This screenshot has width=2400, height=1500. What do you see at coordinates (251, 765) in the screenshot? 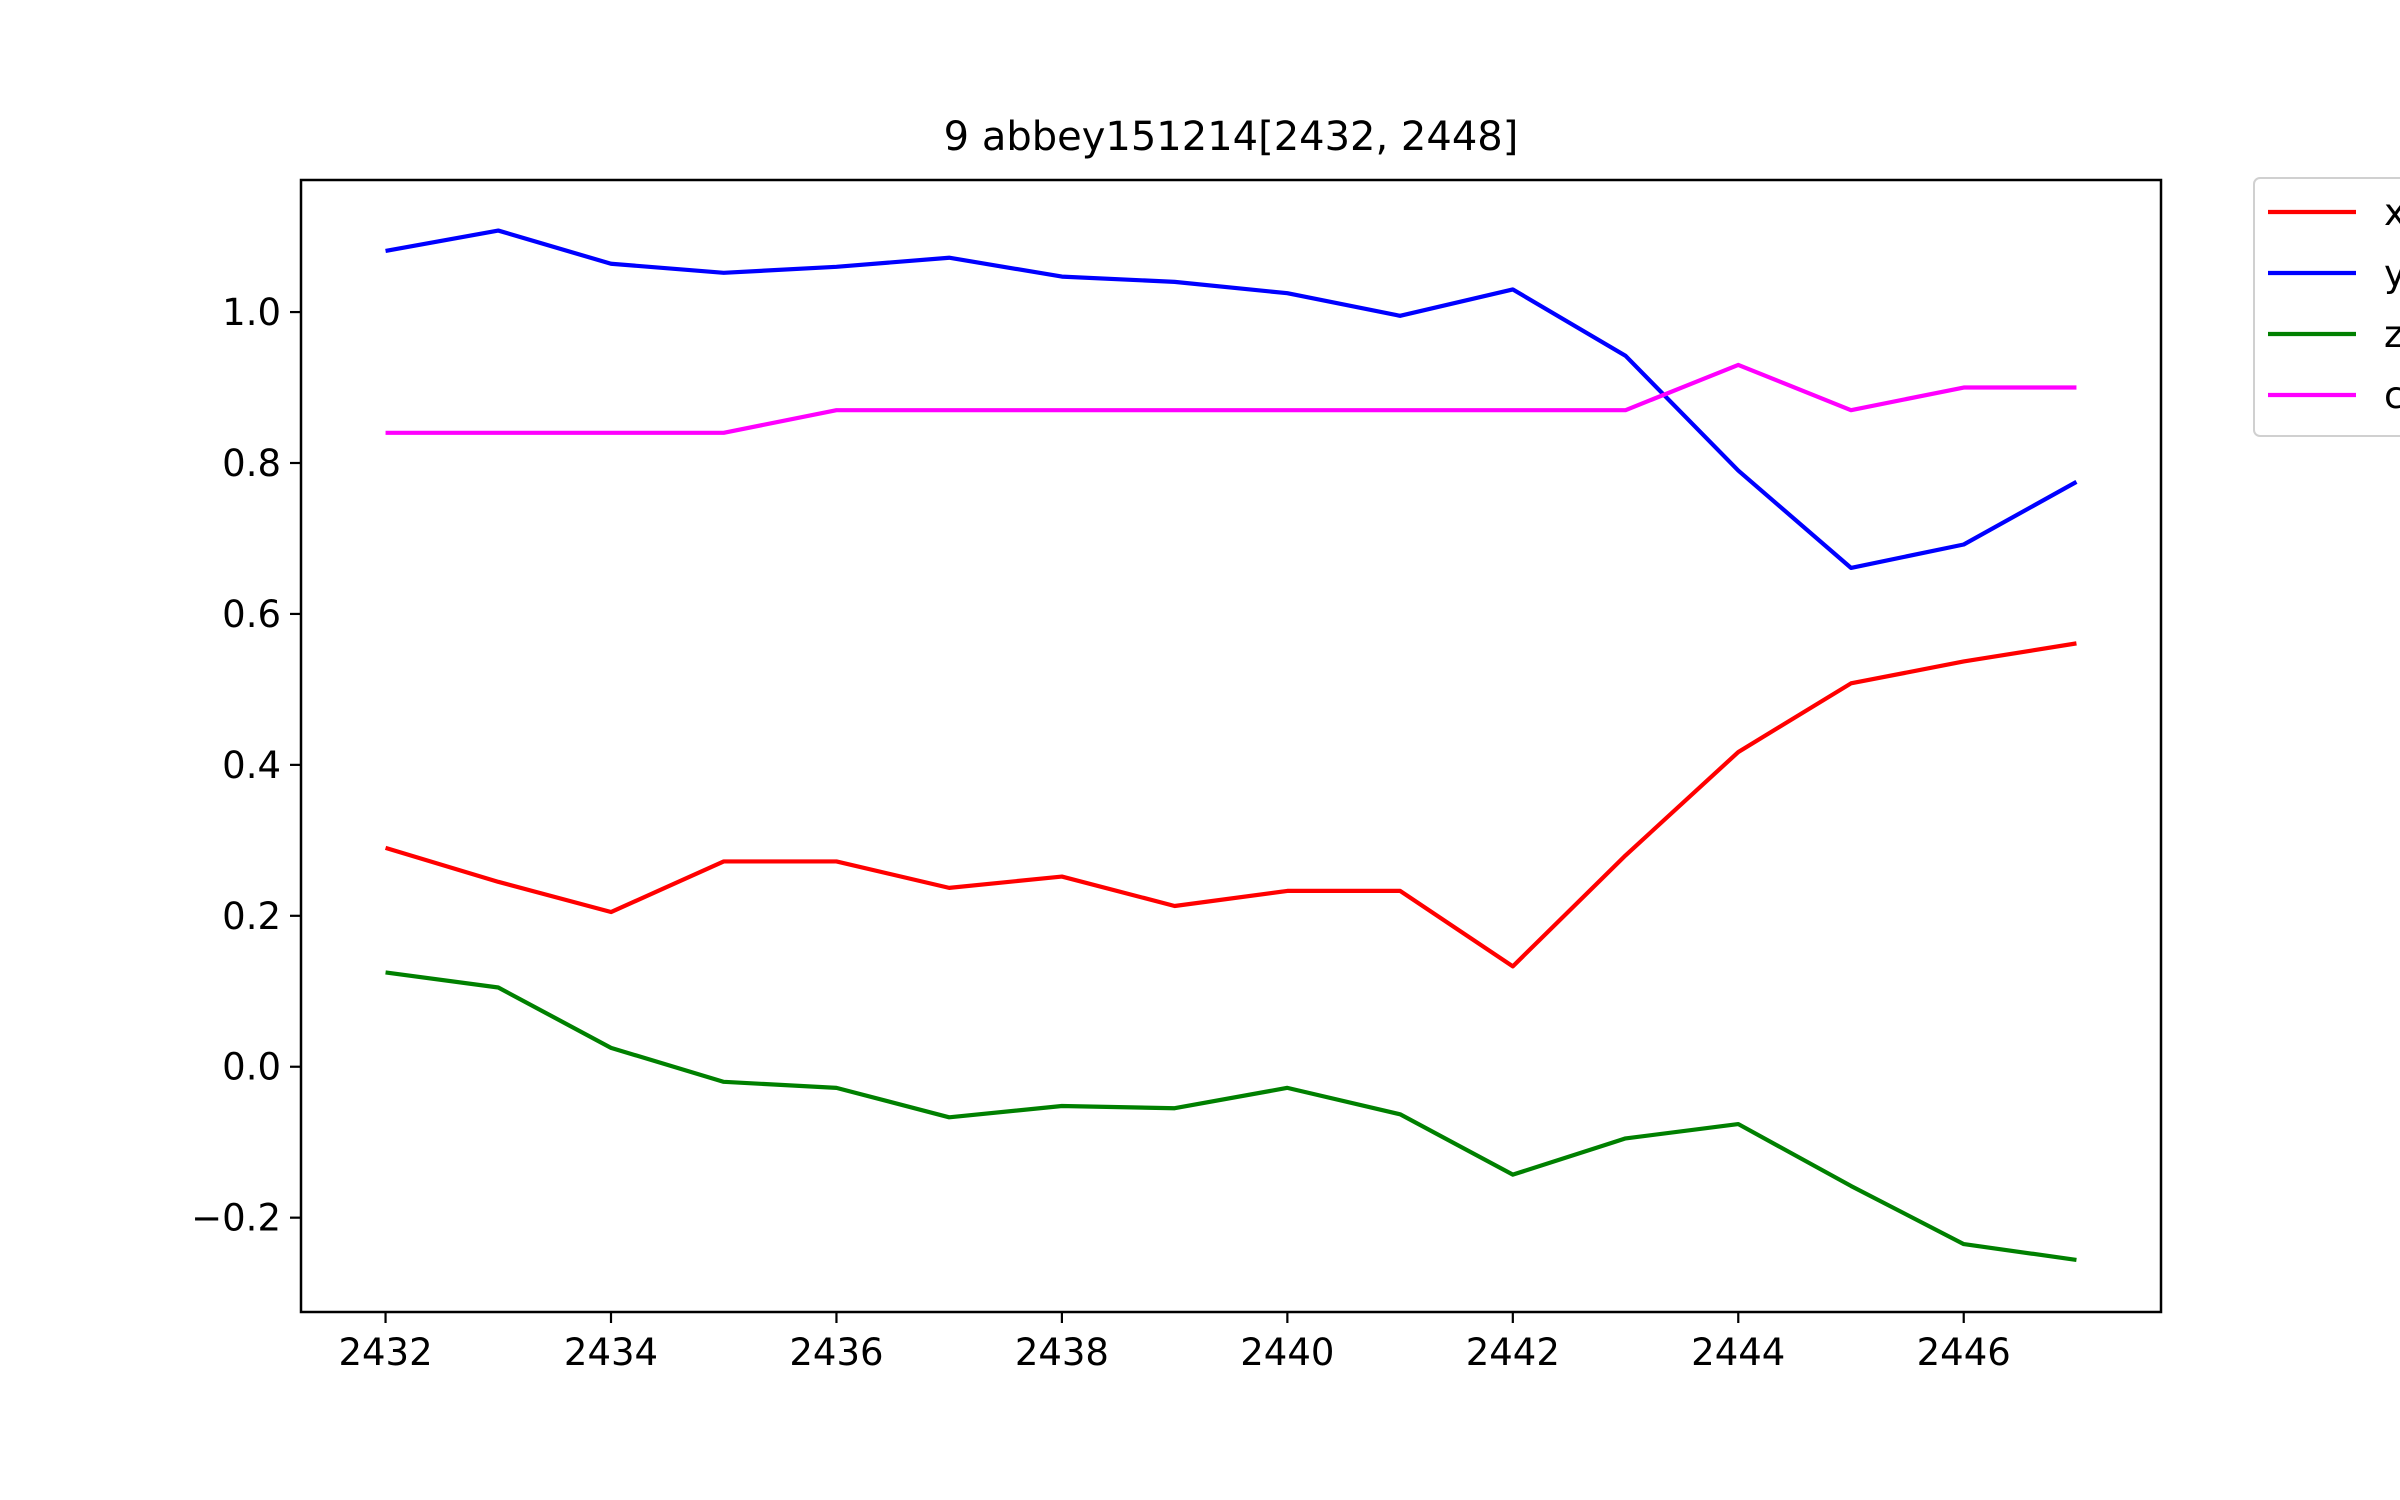
I see `y-tick-label: 0.4` at bounding box center [251, 765].